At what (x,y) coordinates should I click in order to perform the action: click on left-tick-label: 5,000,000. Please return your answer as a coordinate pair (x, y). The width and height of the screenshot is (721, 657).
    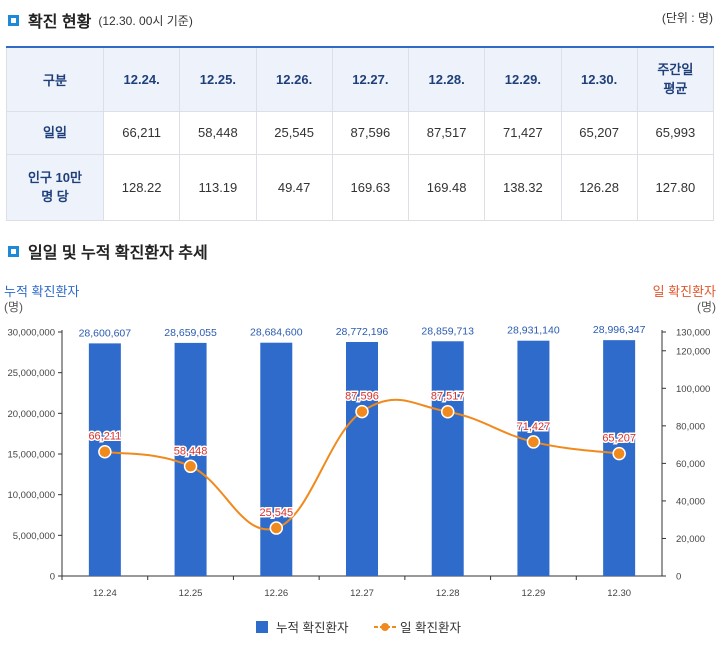
    Looking at the image, I should click on (34, 536).